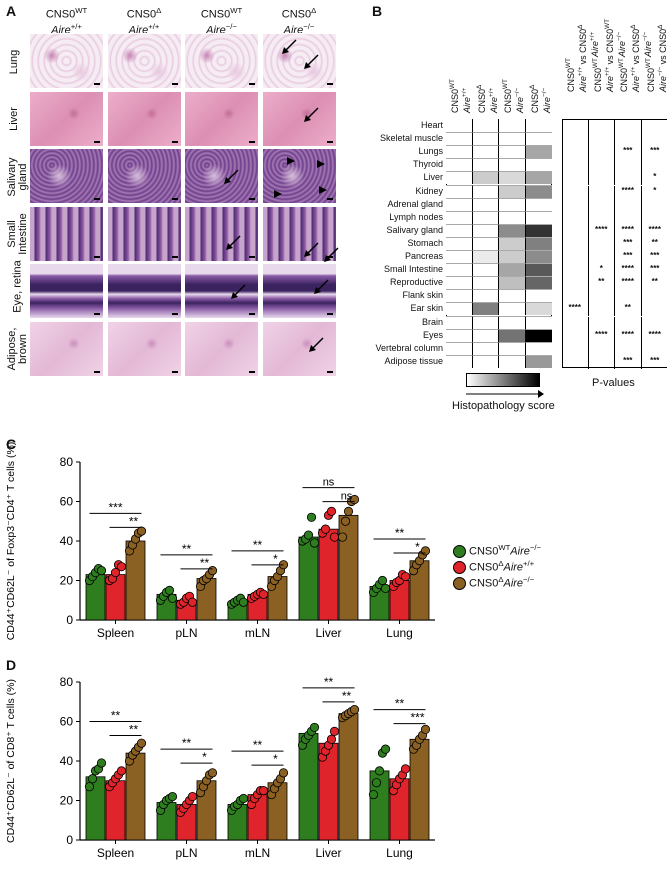 Image resolution: width=667 pixels, height=876 pixels. Describe the element at coordinates (430, 151) in the screenshot. I see `tissue-label: Lungs` at that location.